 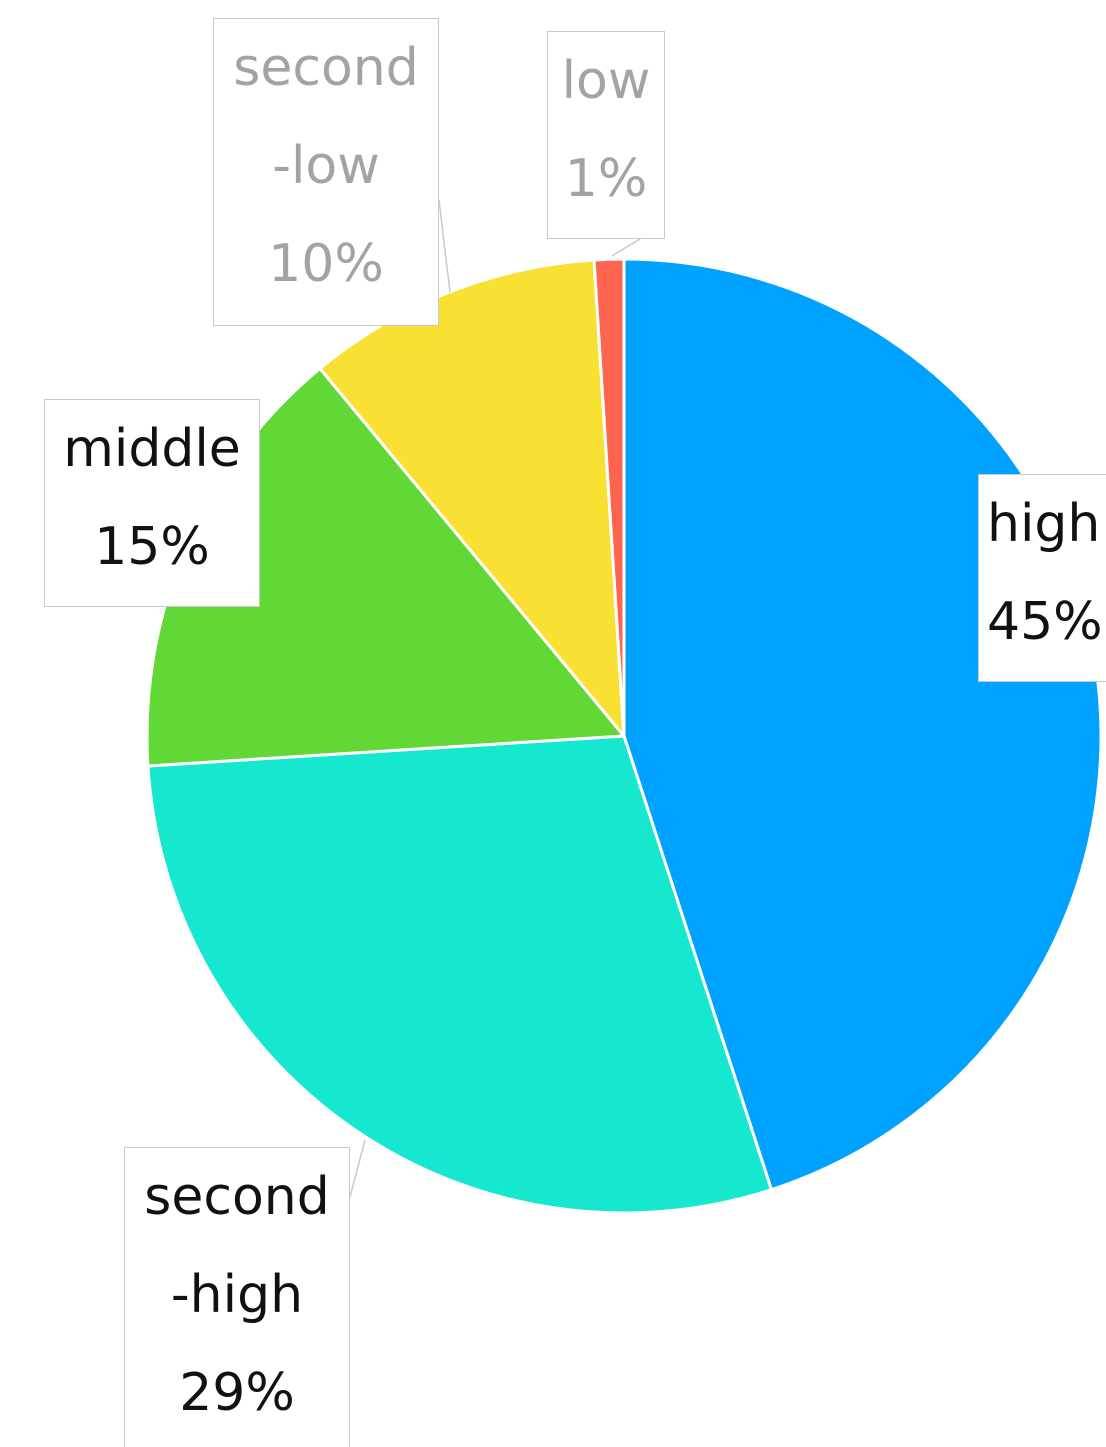 What do you see at coordinates (606, 179) in the screenshot?
I see `slice-percent: 1%` at bounding box center [606, 179].